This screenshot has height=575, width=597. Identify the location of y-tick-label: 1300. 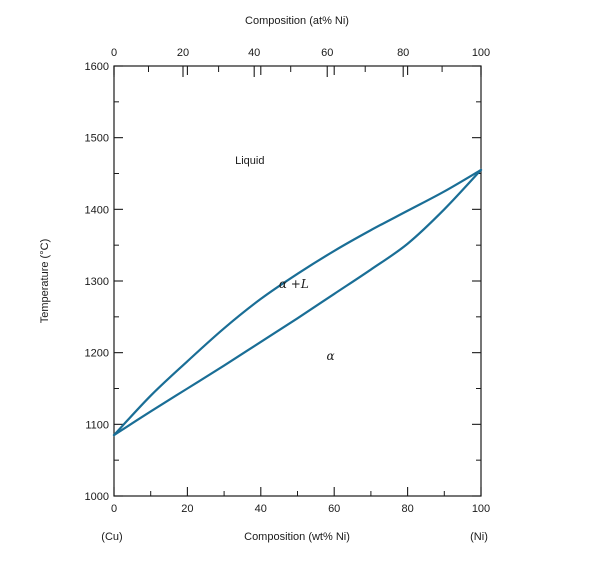
(97, 282).